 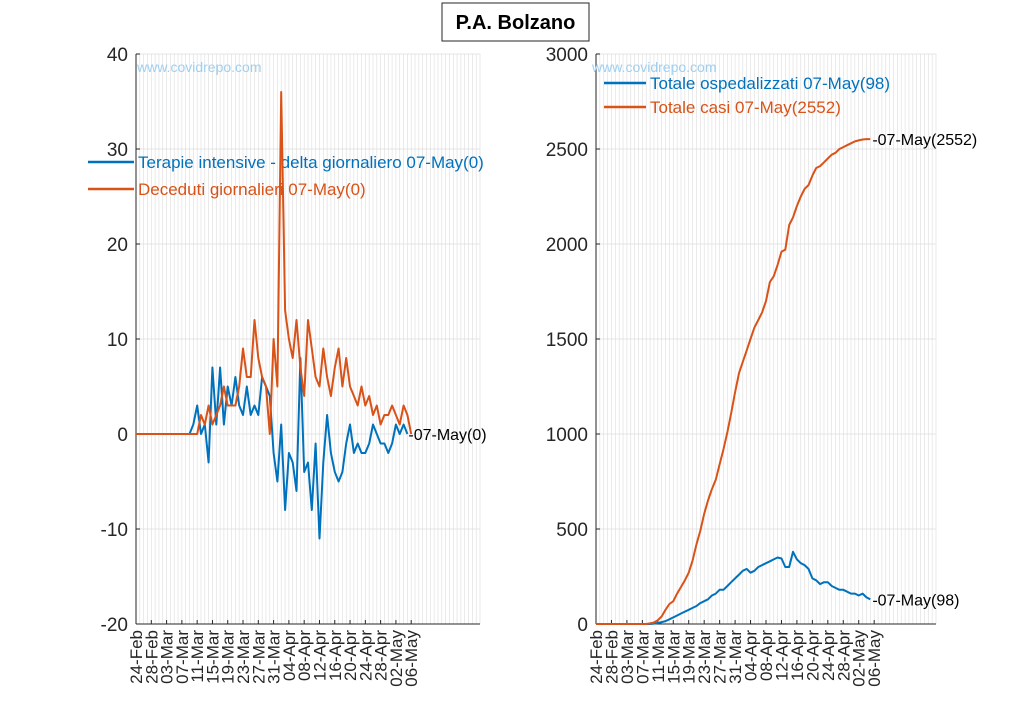 I want to click on y-tick-label: 2500, so click(x=567, y=150).